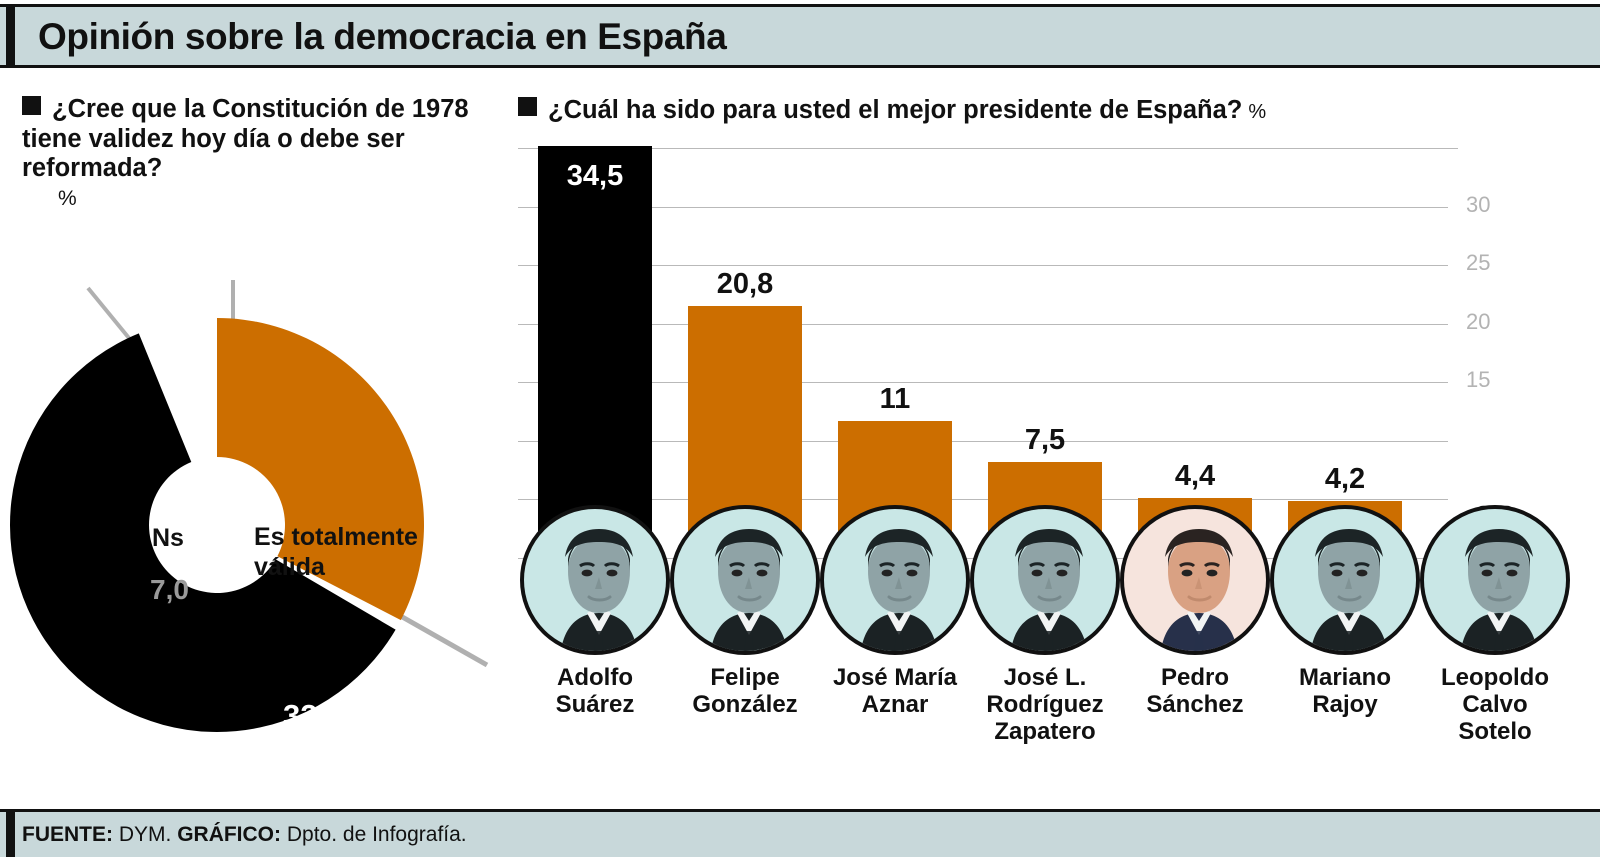  What do you see at coordinates (327, 715) in the screenshot?
I see `value-valida: 32,6%` at bounding box center [327, 715].